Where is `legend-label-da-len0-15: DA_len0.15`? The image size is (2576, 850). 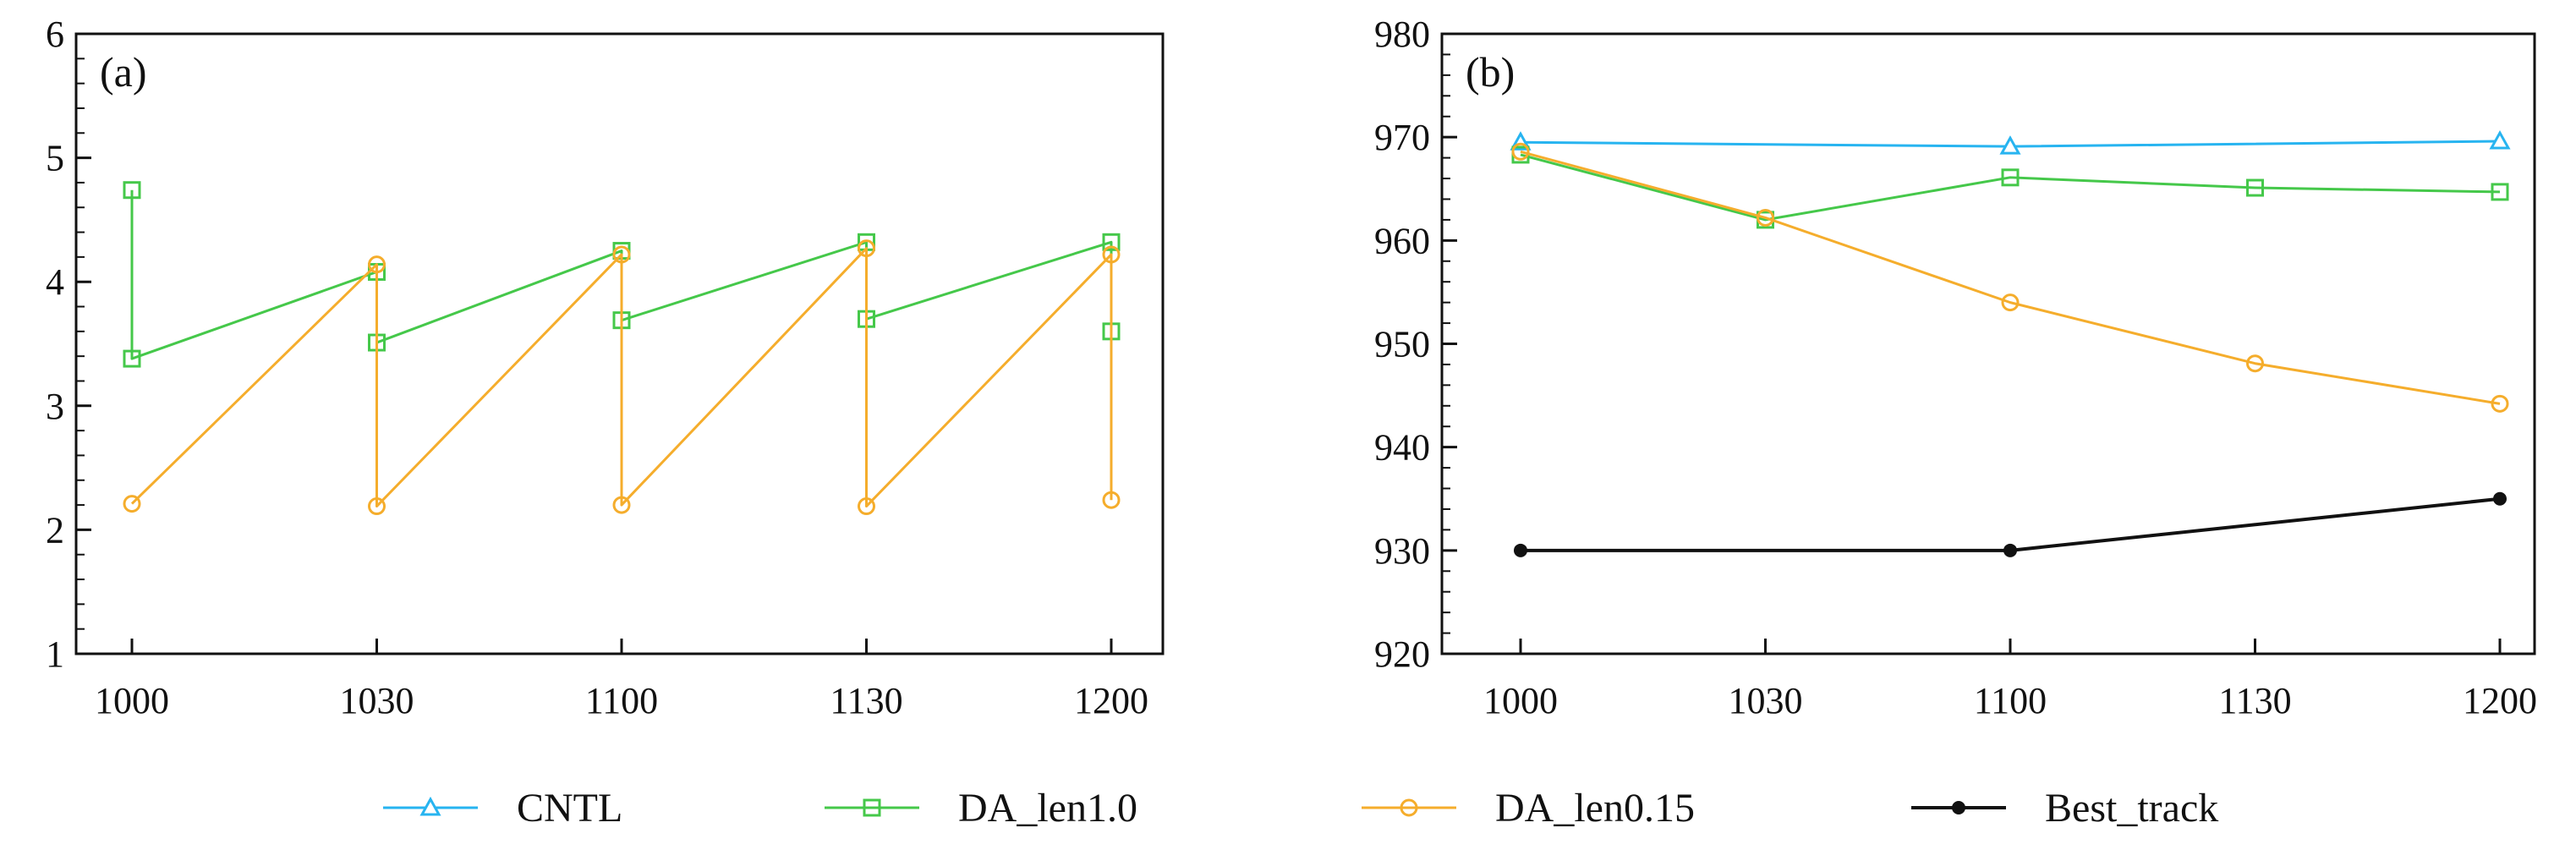 legend-label-da-len0-15: DA_len0.15 is located at coordinates (1595, 809).